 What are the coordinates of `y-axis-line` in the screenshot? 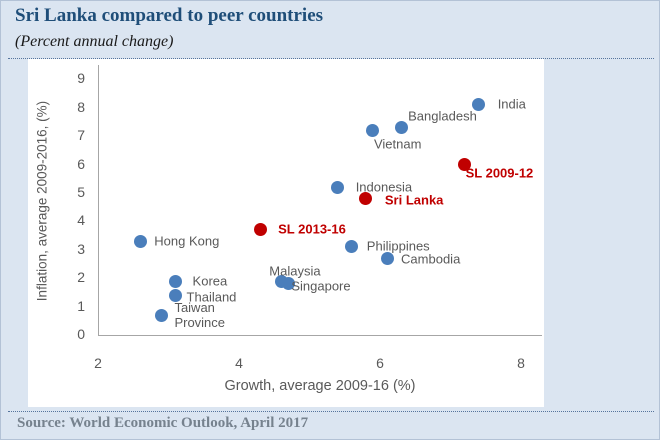 It's located at (98, 200).